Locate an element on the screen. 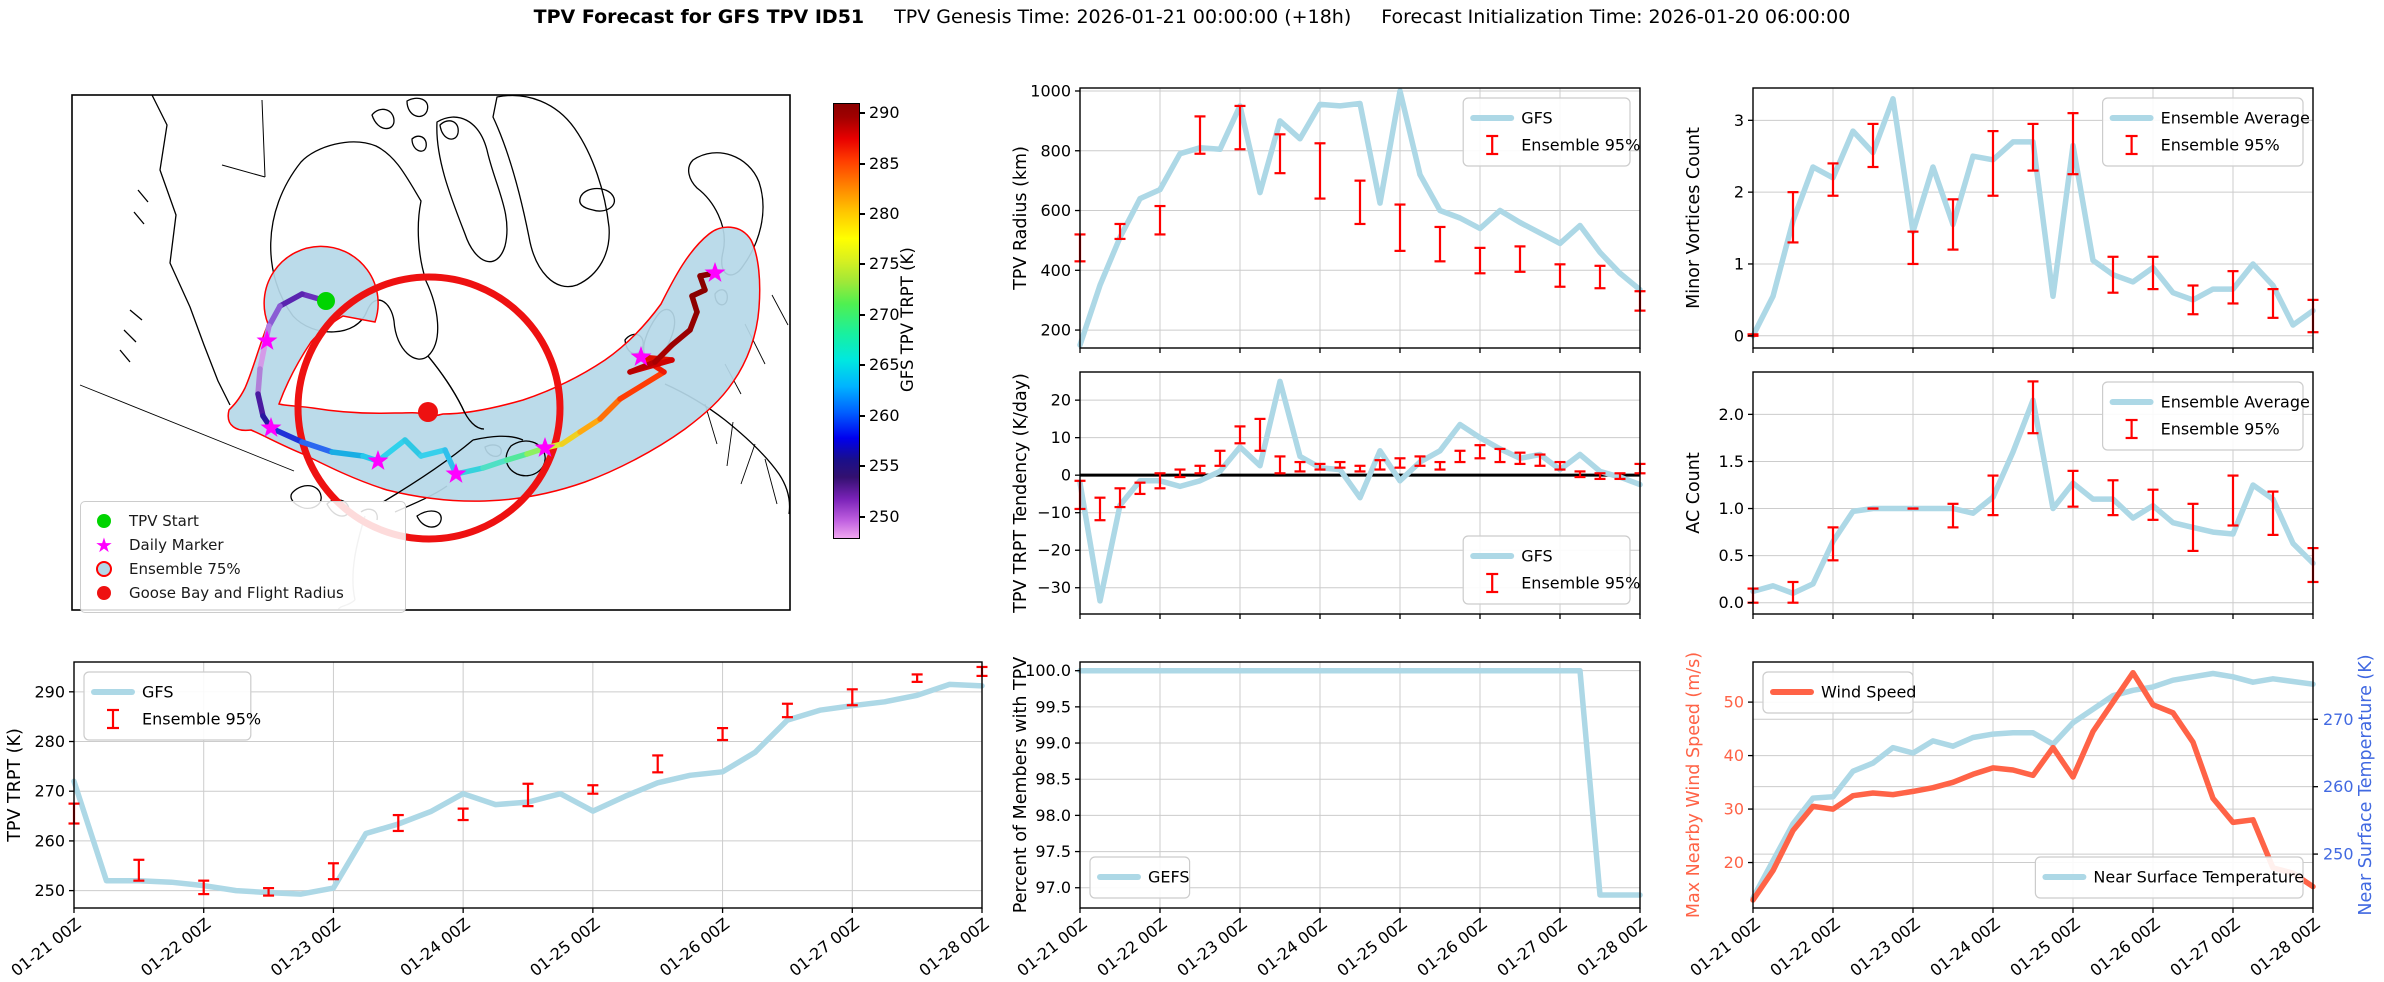  svg-text: 800 is located at coordinates (1055, 150).